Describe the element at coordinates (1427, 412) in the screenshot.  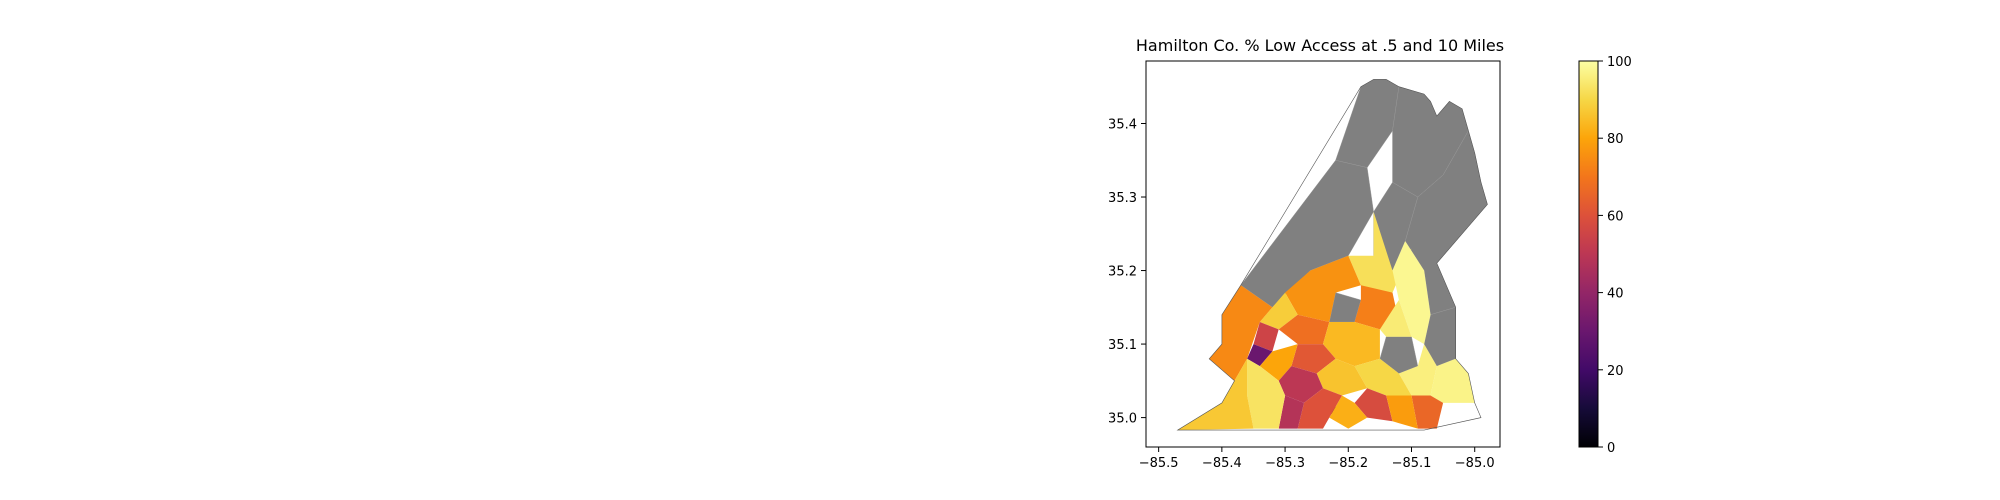
I see `tract-tract-s` at that location.